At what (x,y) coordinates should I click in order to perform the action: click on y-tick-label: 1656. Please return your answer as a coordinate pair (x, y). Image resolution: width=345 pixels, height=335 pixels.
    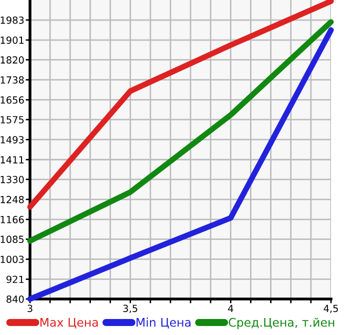
    Looking at the image, I should click on (12, 100).